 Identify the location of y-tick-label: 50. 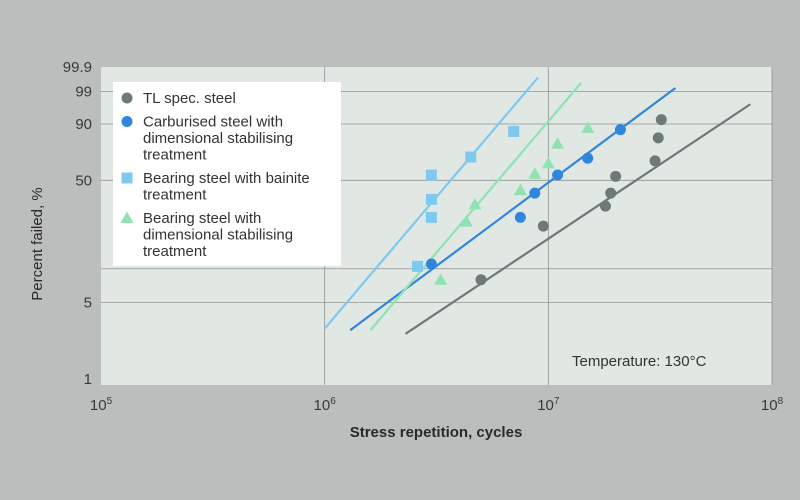
(83, 180).